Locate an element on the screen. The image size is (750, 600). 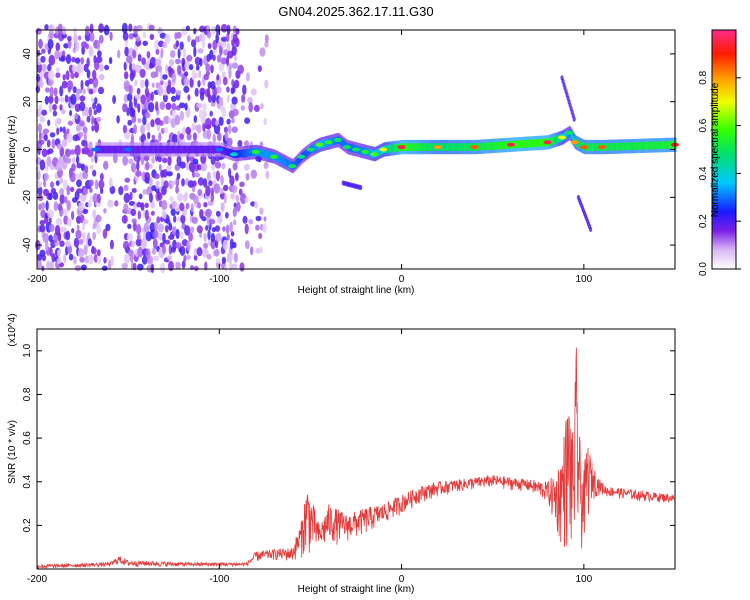
colorbar-tick-label: 0.2 is located at coordinates (703, 221).